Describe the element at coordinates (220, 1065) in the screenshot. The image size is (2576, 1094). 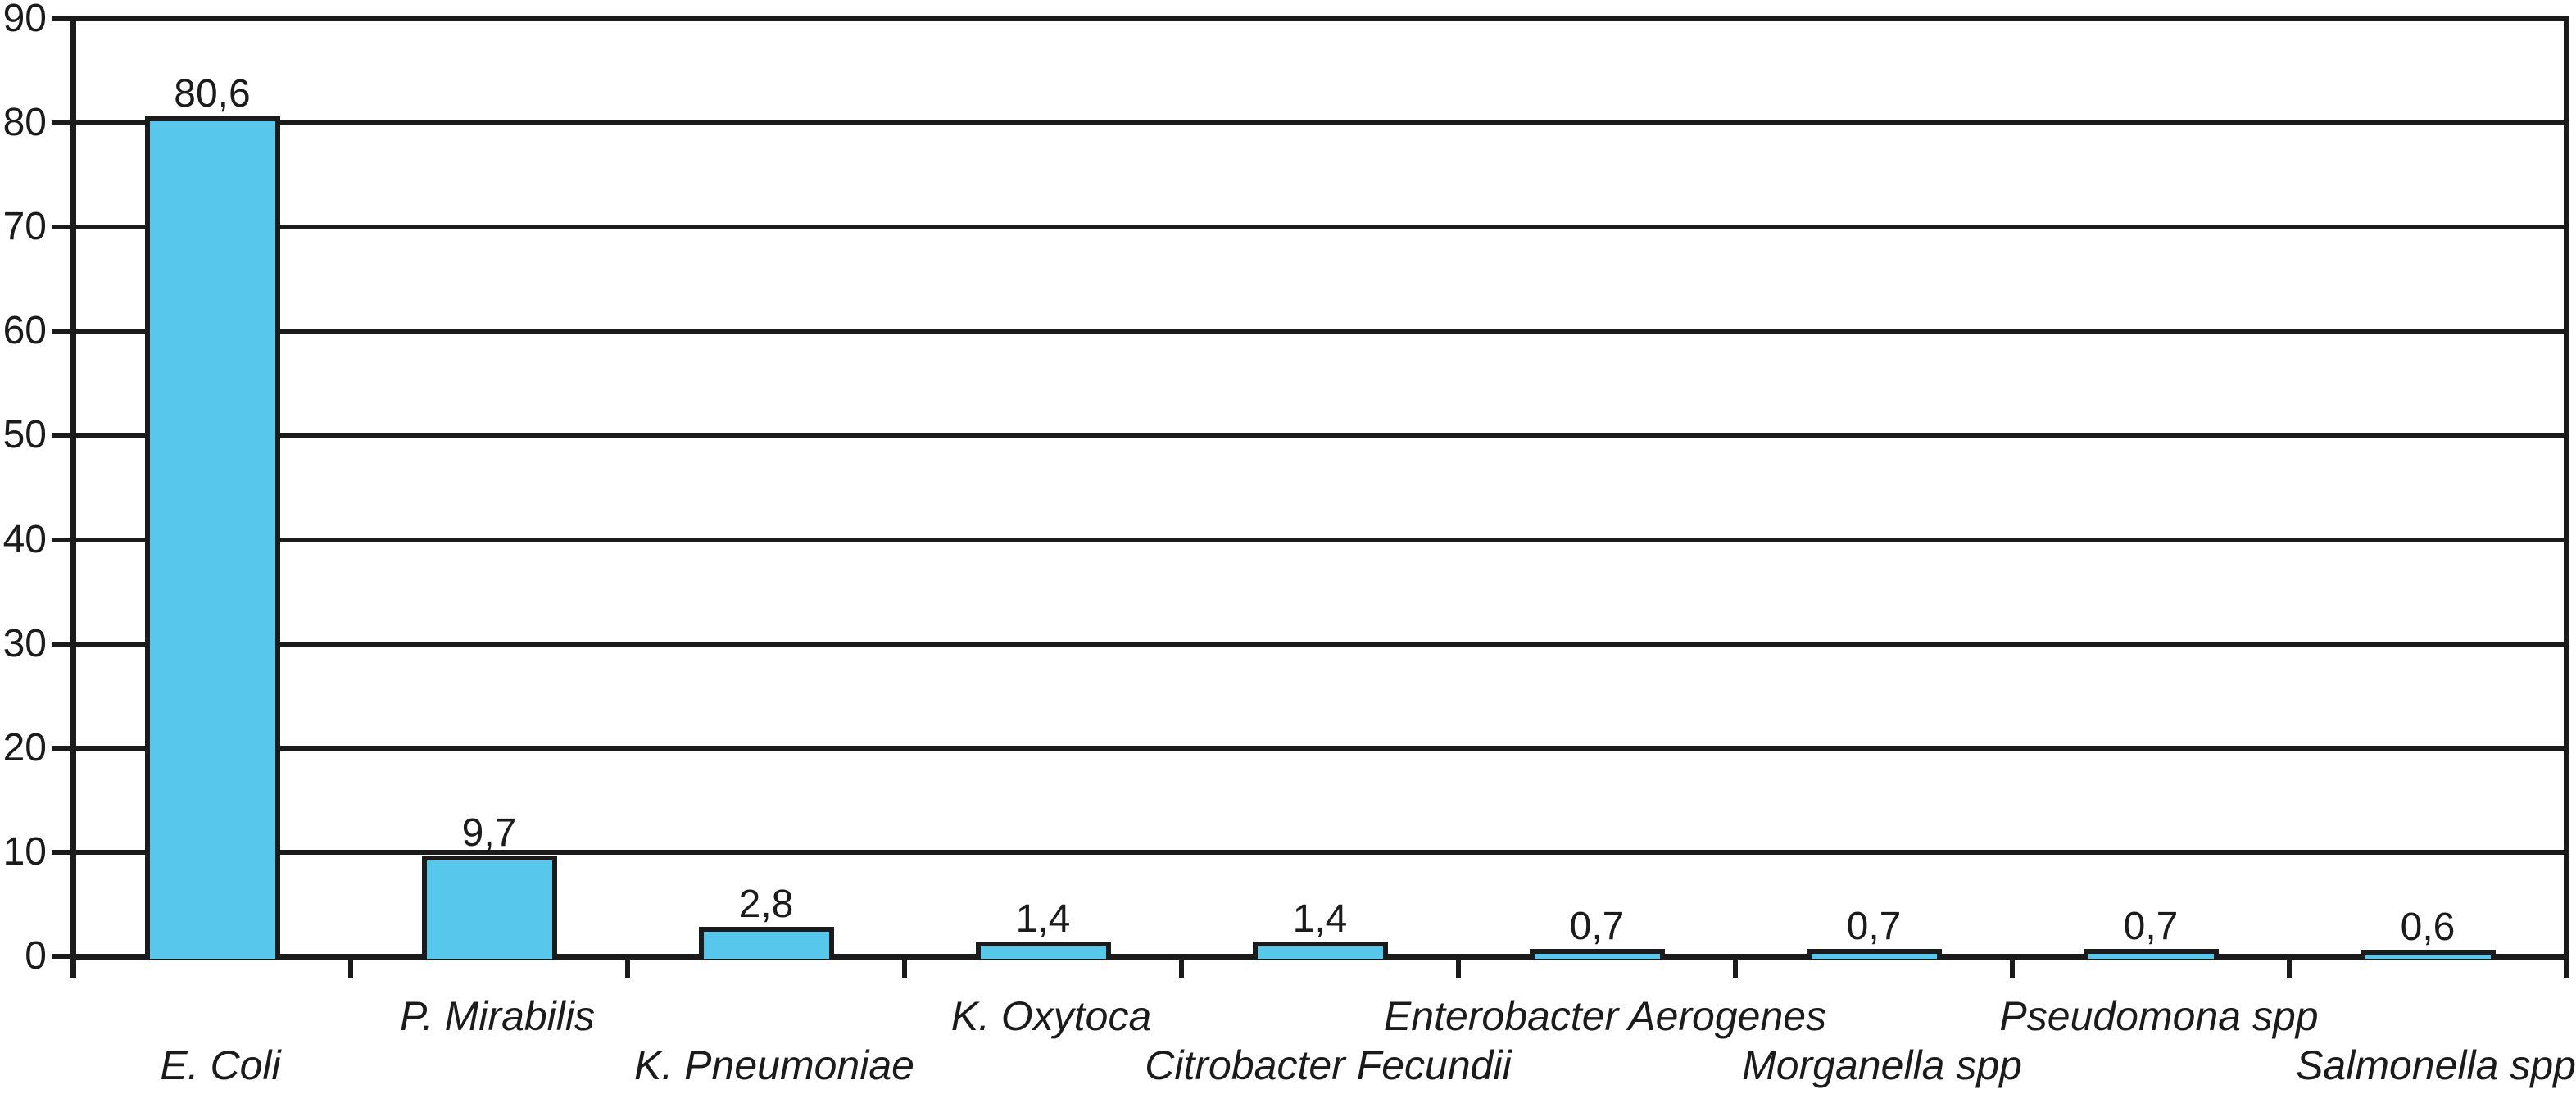
I see `x-axis-category-label: E. Coli` at that location.